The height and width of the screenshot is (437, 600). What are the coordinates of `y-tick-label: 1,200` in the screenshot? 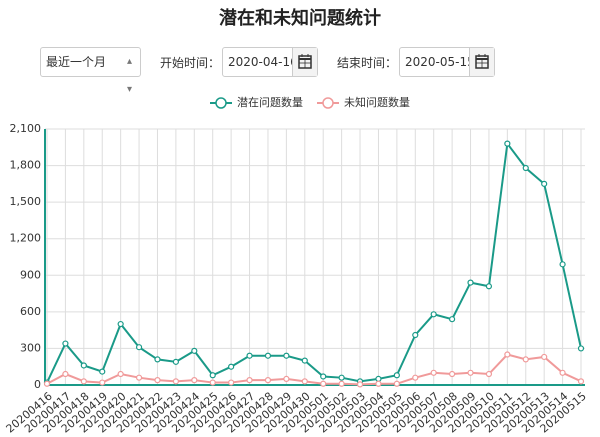 It's located at (26, 238).